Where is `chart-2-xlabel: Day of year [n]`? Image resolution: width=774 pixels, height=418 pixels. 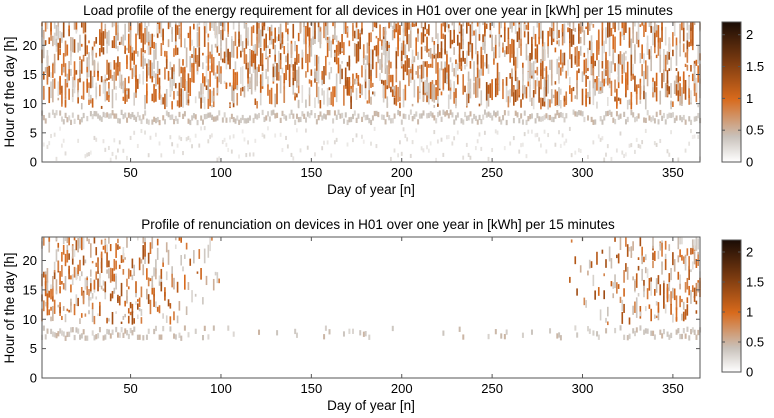
chart-2-xlabel: Day of year [n] is located at coordinates (371, 405).